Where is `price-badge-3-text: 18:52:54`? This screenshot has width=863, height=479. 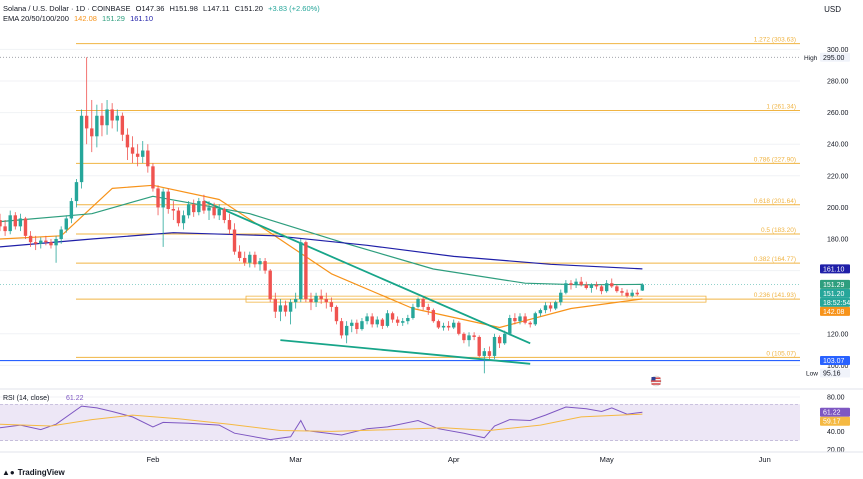
price-badge-3-text: 18:52:54 is located at coordinates (836, 303).